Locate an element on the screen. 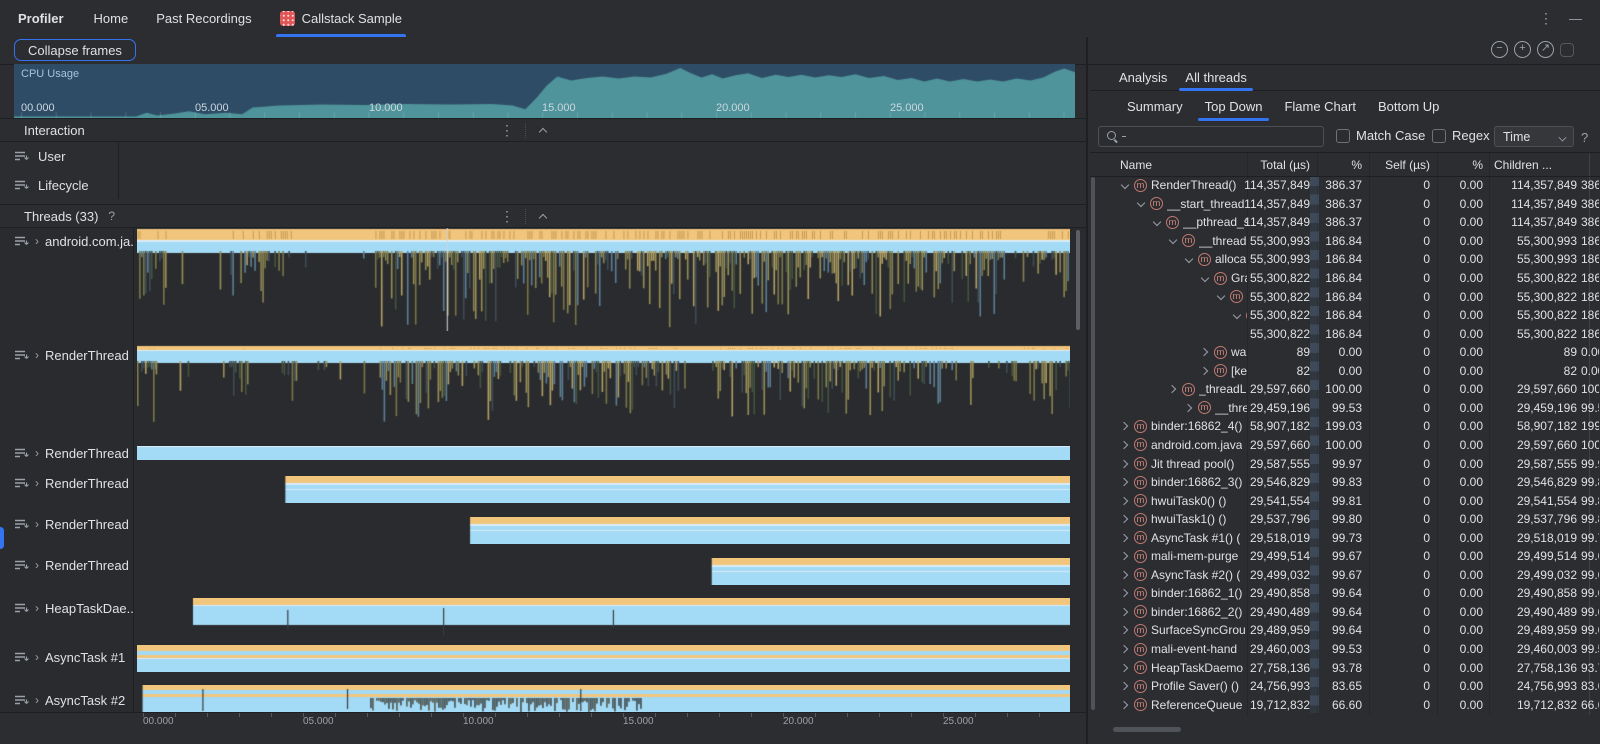 The image size is (1600, 744). tab-home: Home is located at coordinates (111, 18).